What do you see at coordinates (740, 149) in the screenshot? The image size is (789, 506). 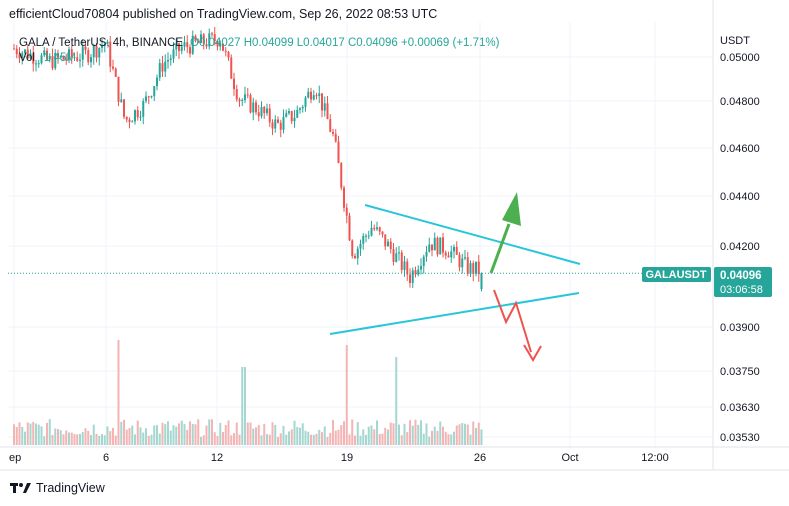 I see `price-tick-label: 0.04600` at bounding box center [740, 149].